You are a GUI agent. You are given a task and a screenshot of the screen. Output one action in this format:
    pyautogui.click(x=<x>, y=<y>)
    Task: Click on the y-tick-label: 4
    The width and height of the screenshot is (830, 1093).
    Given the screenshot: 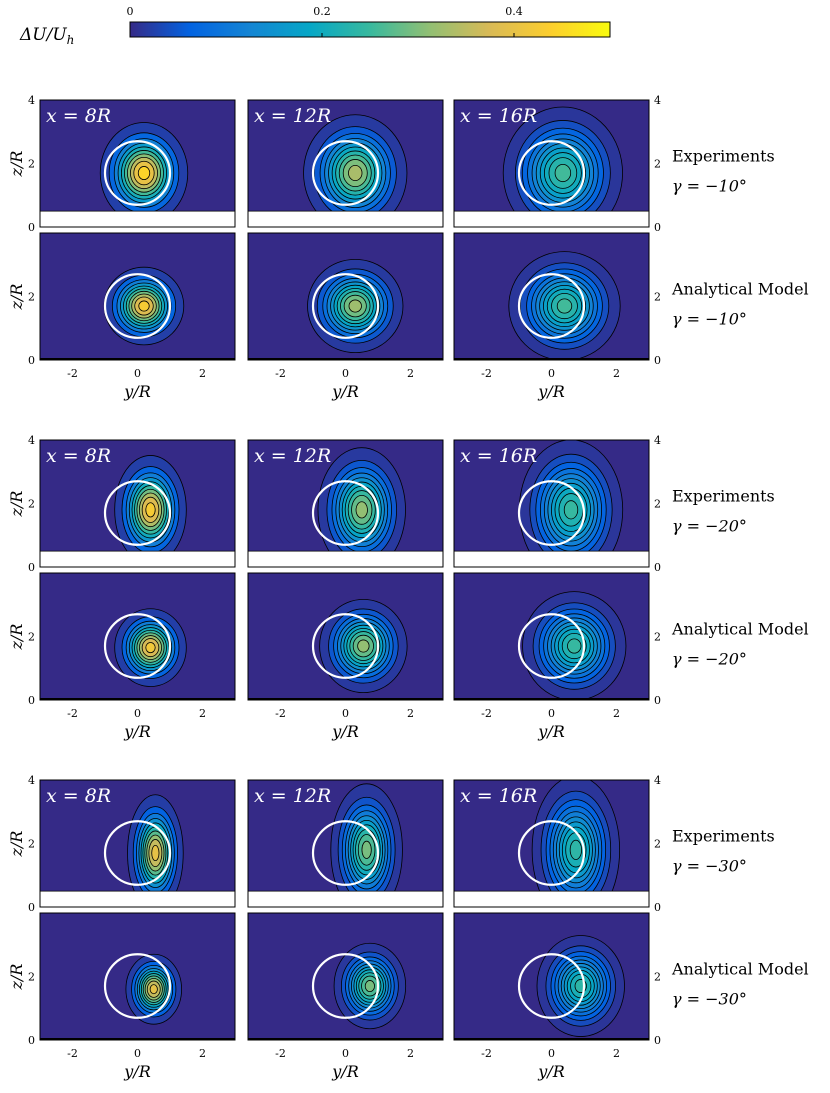 What is the action you would take?
    pyautogui.click(x=31, y=100)
    